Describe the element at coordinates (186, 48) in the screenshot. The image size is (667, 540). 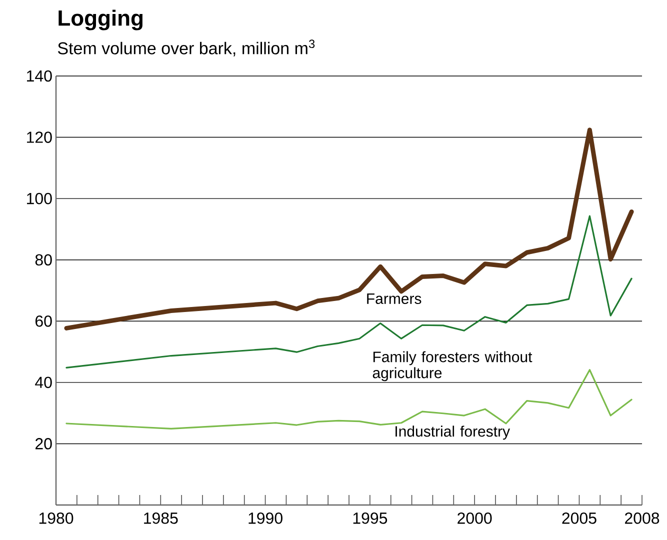
I see `chart-subtitle: Stem volume over bark, million m$^{3}$` at that location.